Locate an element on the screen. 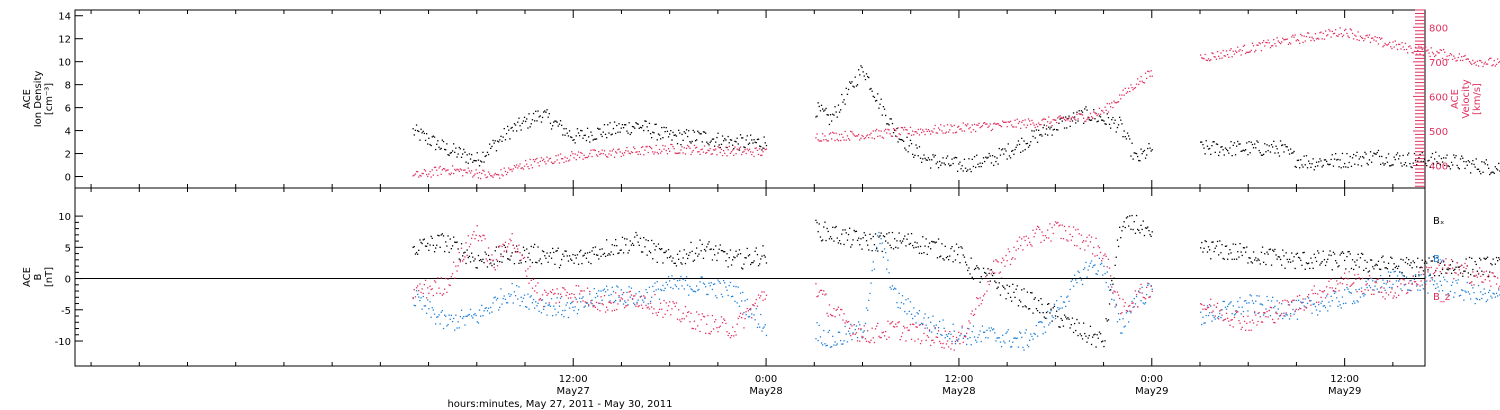  x-tick-label-day: May29 is located at coordinates (1151, 391).